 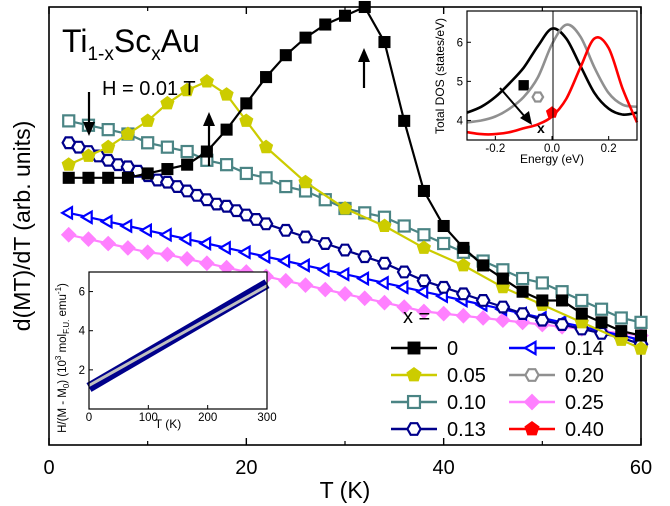 What do you see at coordinates (82, 371) in the screenshot?
I see `inset-susc-y-tick-label: 2` at bounding box center [82, 371].